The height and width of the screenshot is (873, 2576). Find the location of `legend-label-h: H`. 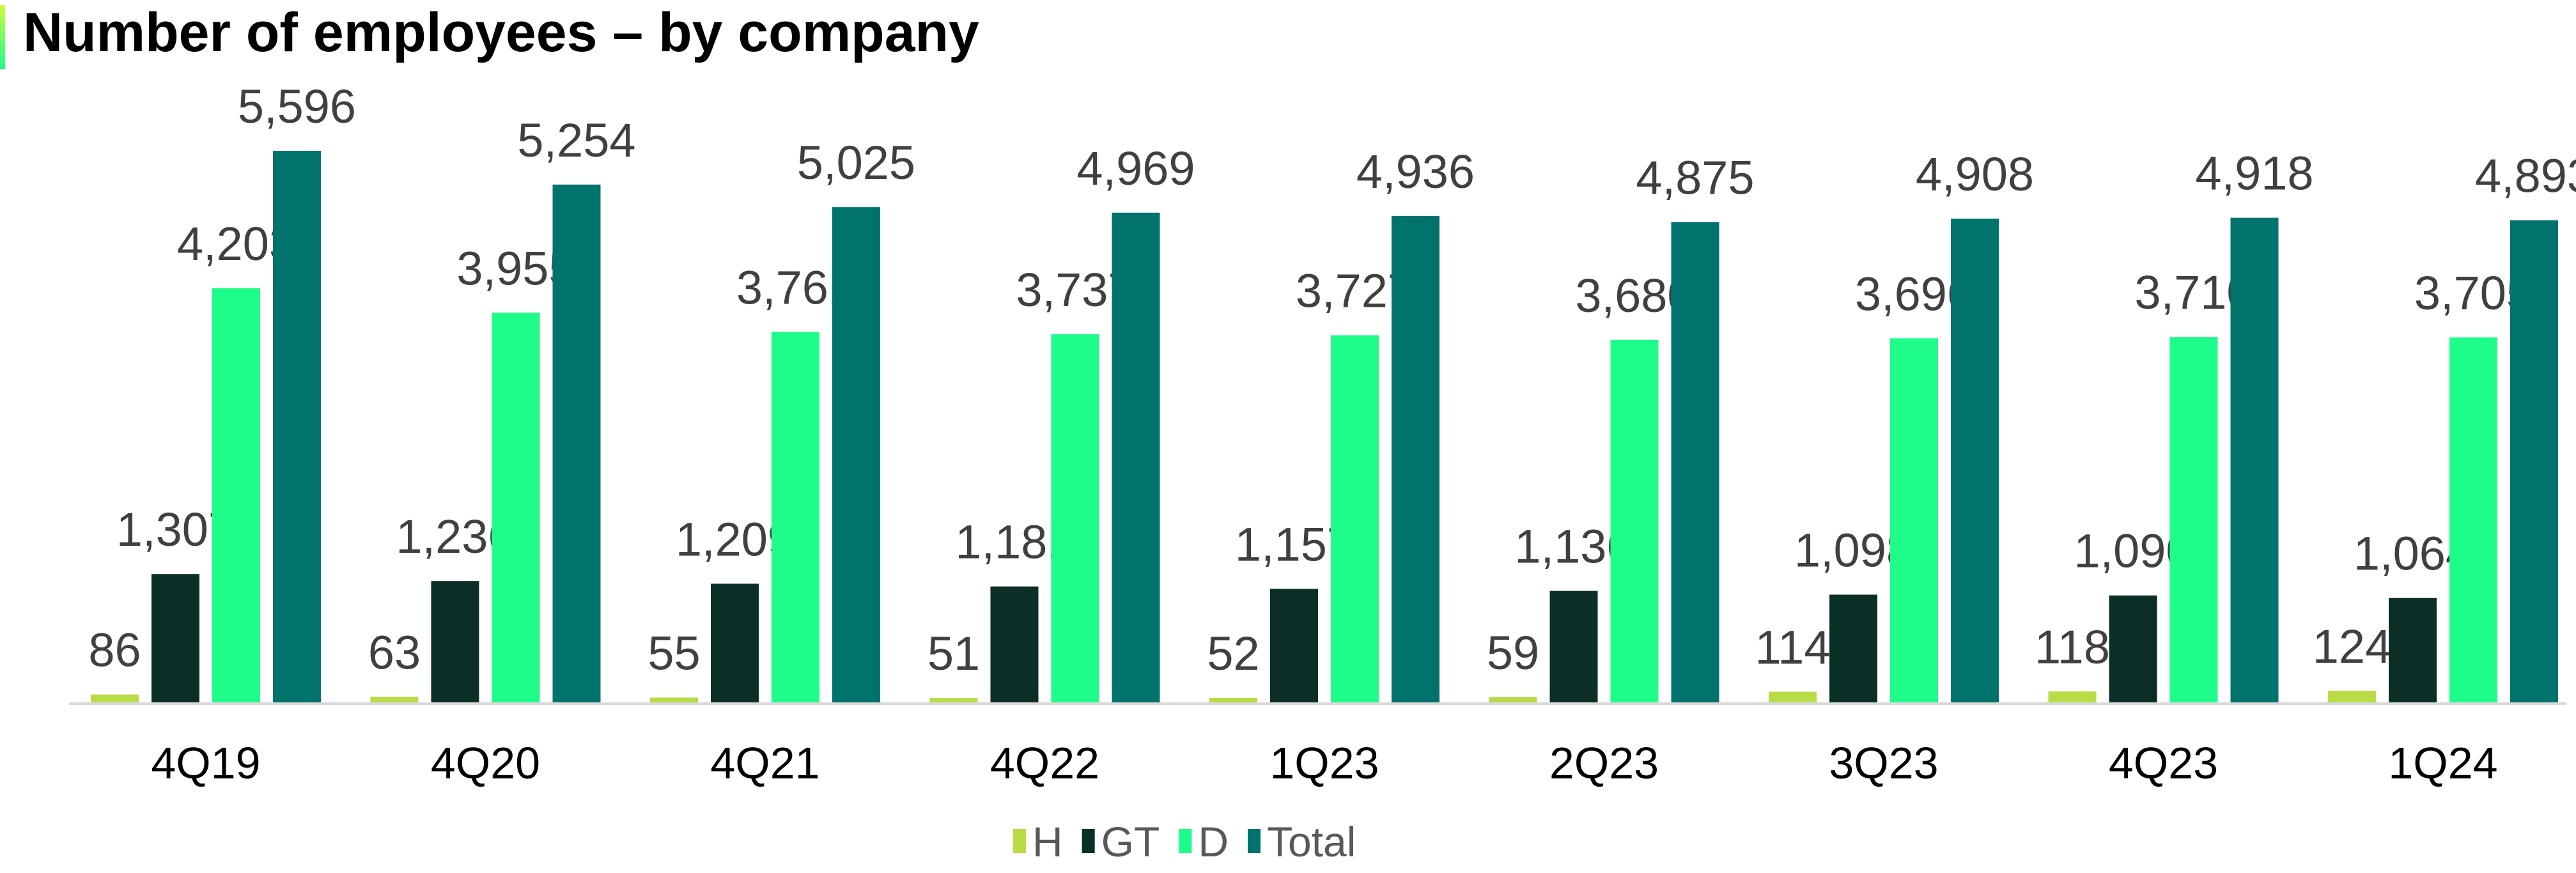

legend-label-h: H is located at coordinates (1047, 841).